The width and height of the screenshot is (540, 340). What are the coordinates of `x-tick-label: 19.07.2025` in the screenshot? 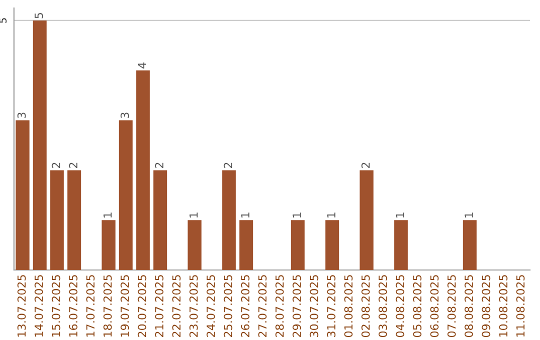 It's located at (125, 306).